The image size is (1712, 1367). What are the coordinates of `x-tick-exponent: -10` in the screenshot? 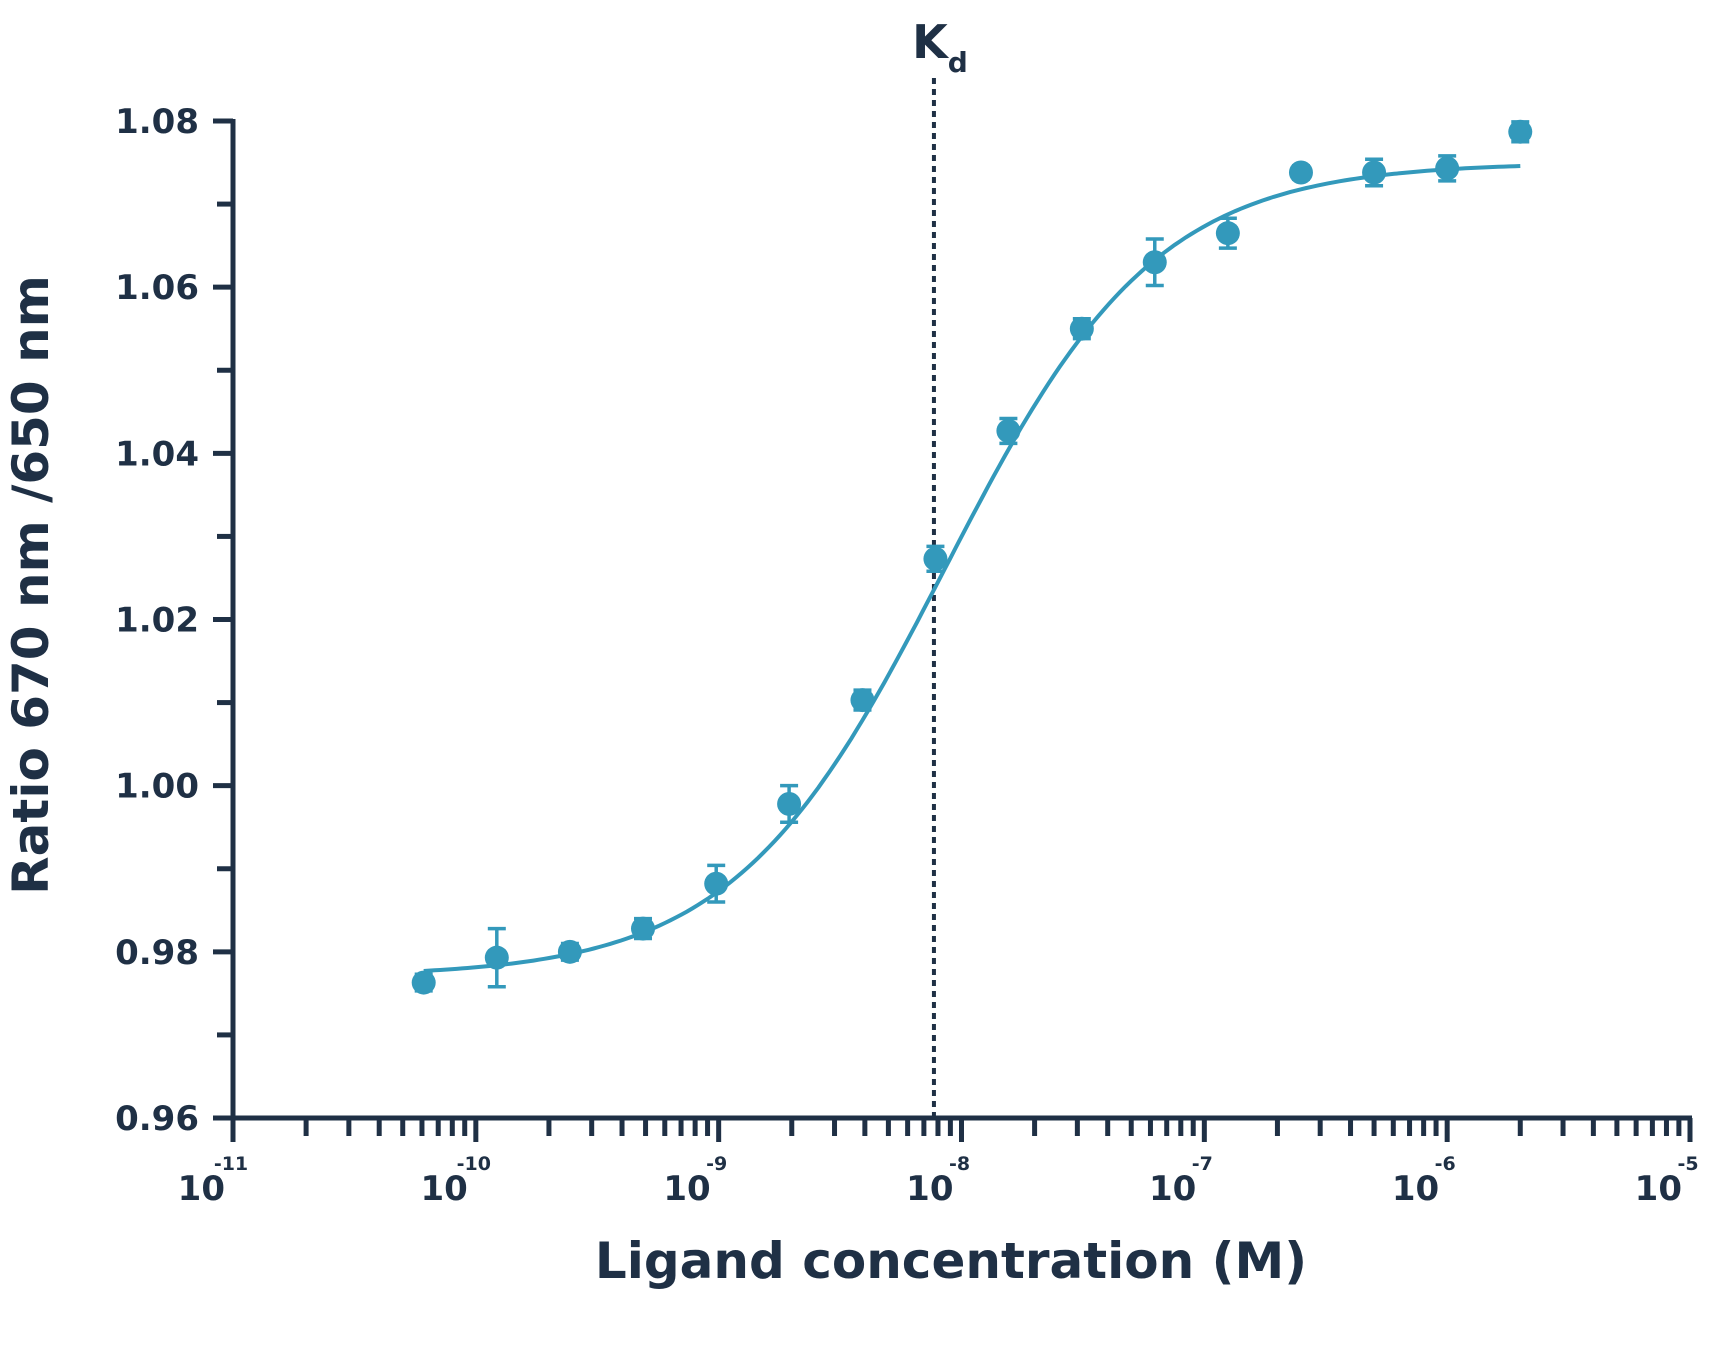 It's located at (474, 1164).